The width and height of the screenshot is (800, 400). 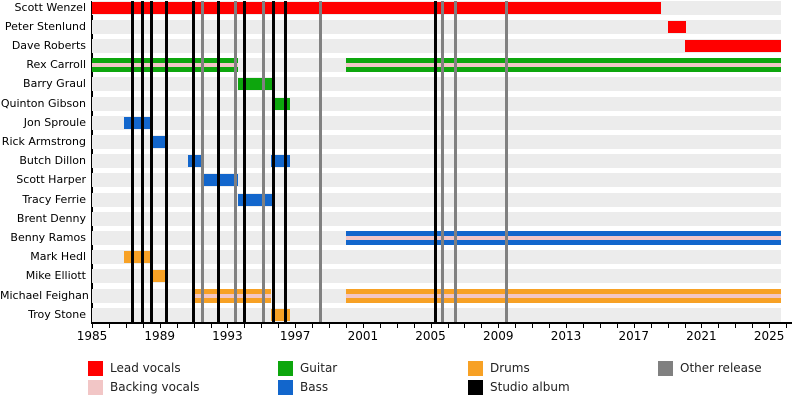 I want to click on legend-swatch-bass, so click(x=285, y=387).